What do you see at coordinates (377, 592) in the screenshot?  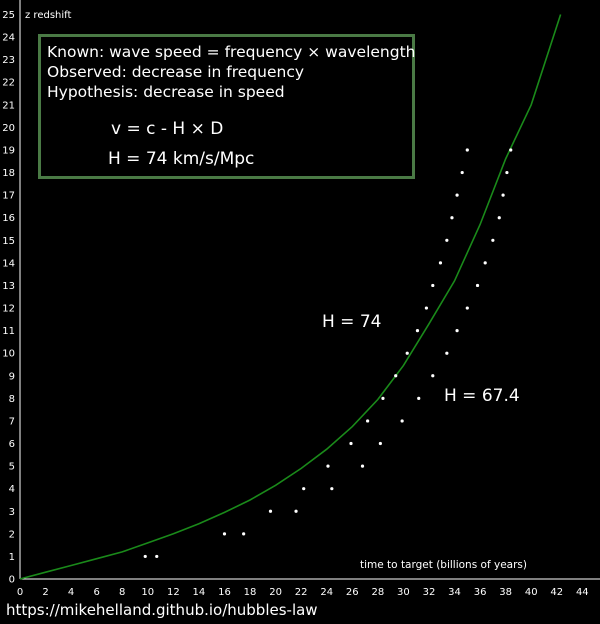 I see `x-tick-label: 28` at bounding box center [377, 592].